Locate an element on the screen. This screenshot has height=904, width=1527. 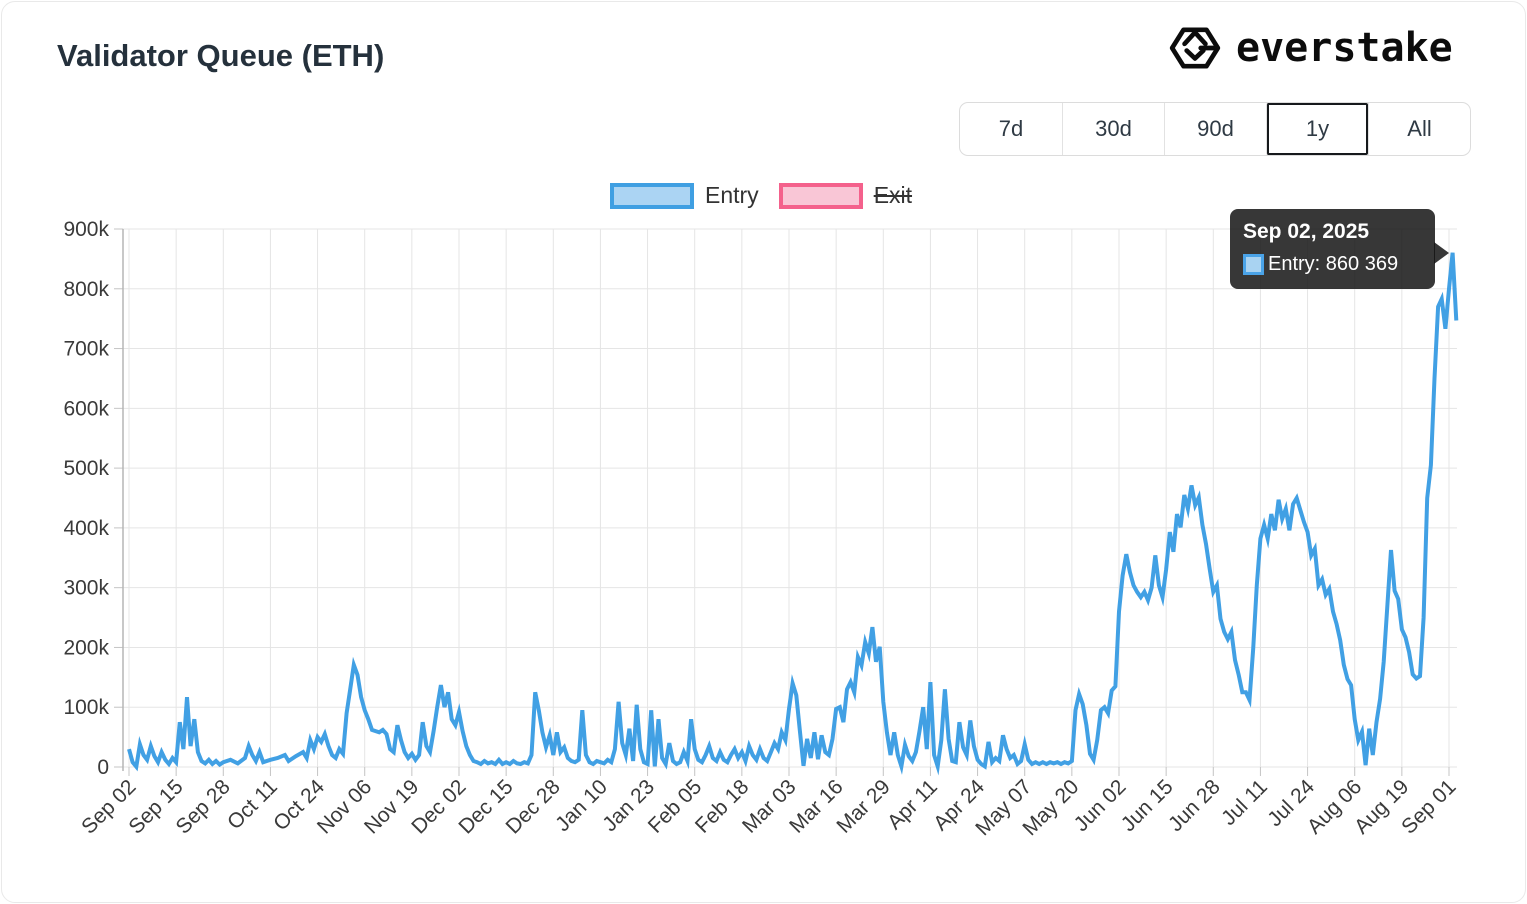
legend-label-entry: Entry is located at coordinates (732, 195).